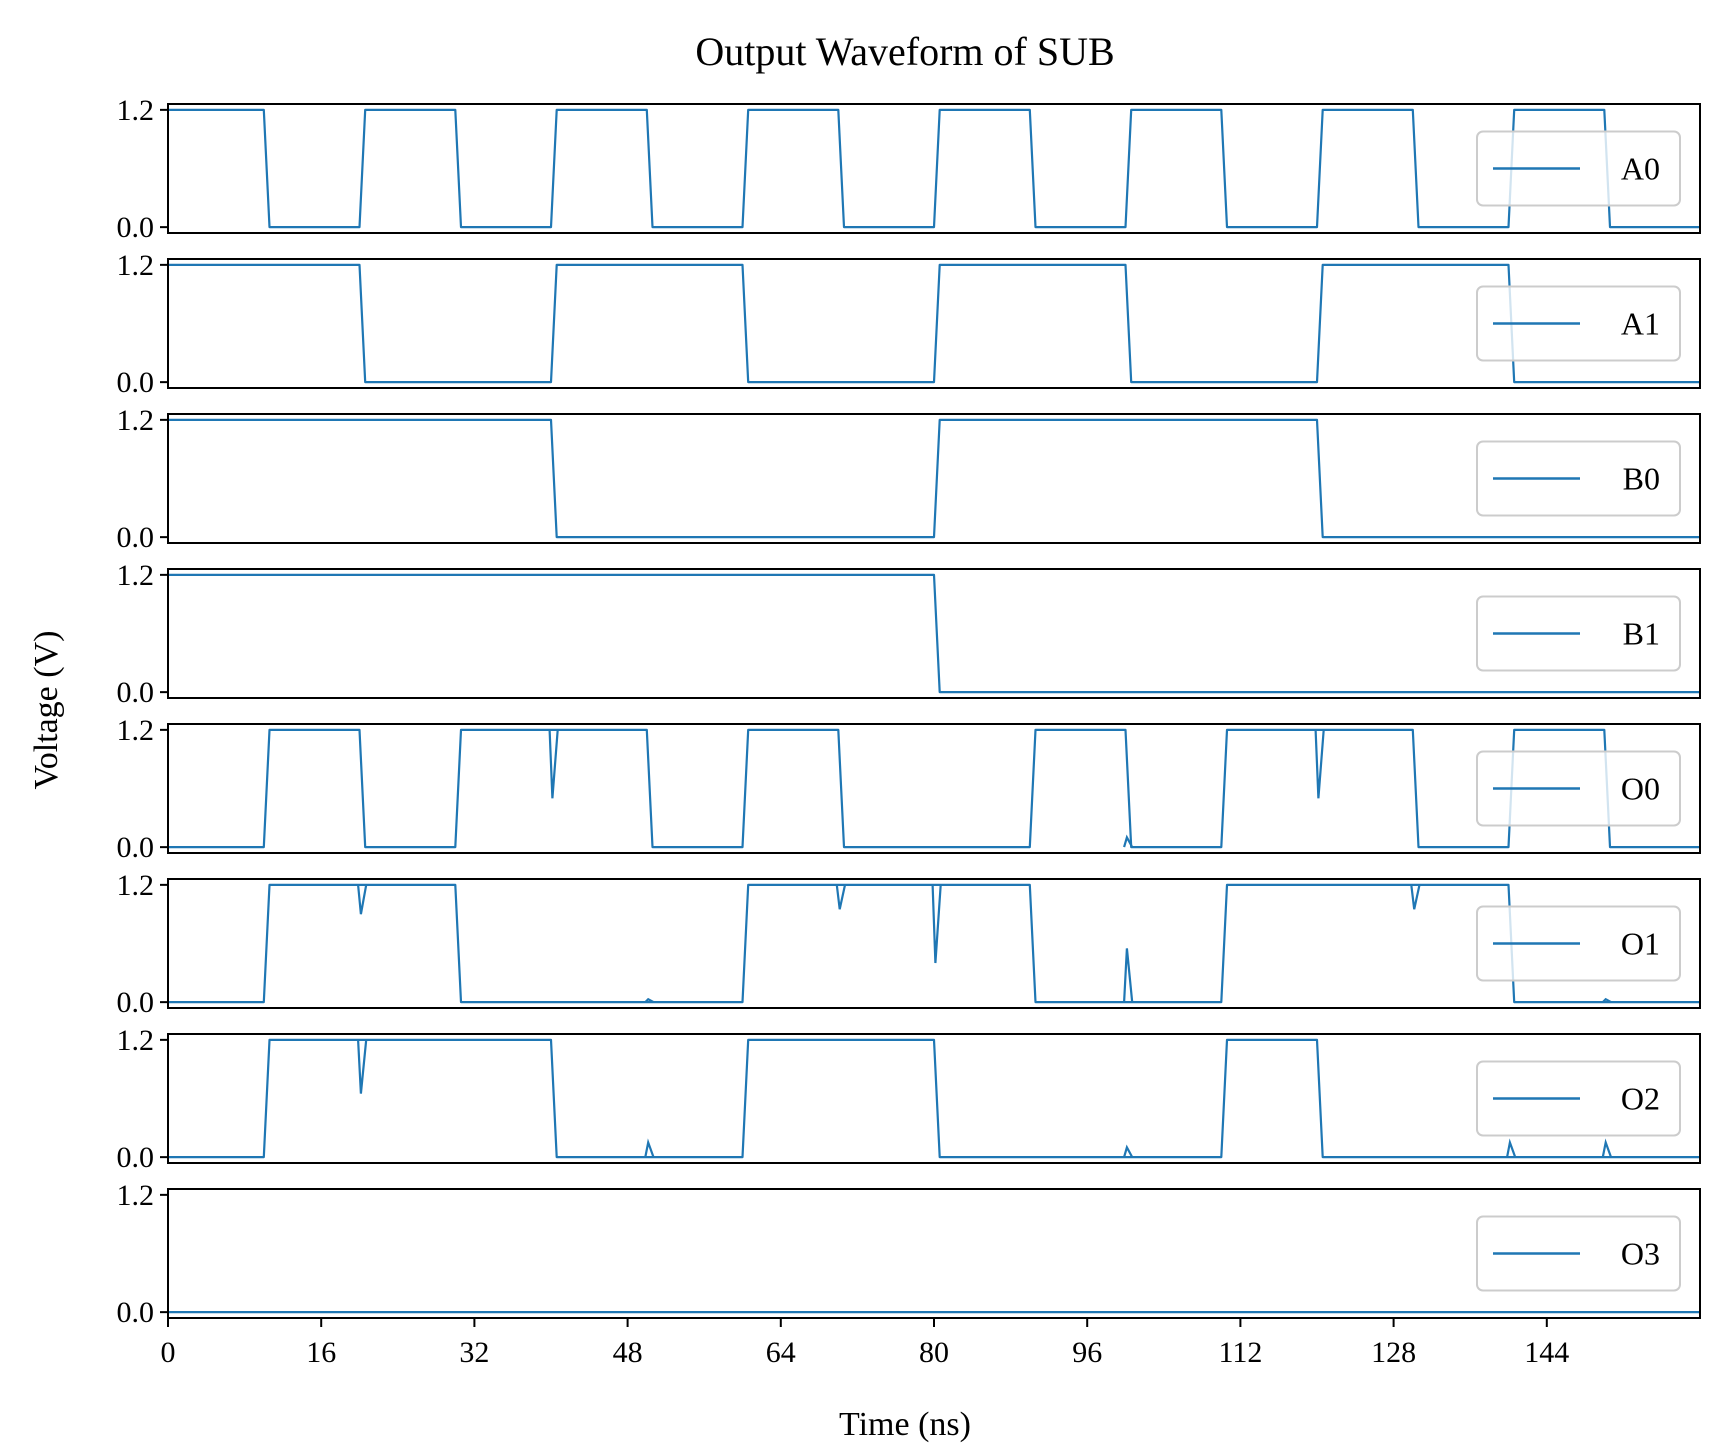 This screenshot has height=1454, width=1733. I want to click on x-tick-label: 112, so click(1240, 1352).